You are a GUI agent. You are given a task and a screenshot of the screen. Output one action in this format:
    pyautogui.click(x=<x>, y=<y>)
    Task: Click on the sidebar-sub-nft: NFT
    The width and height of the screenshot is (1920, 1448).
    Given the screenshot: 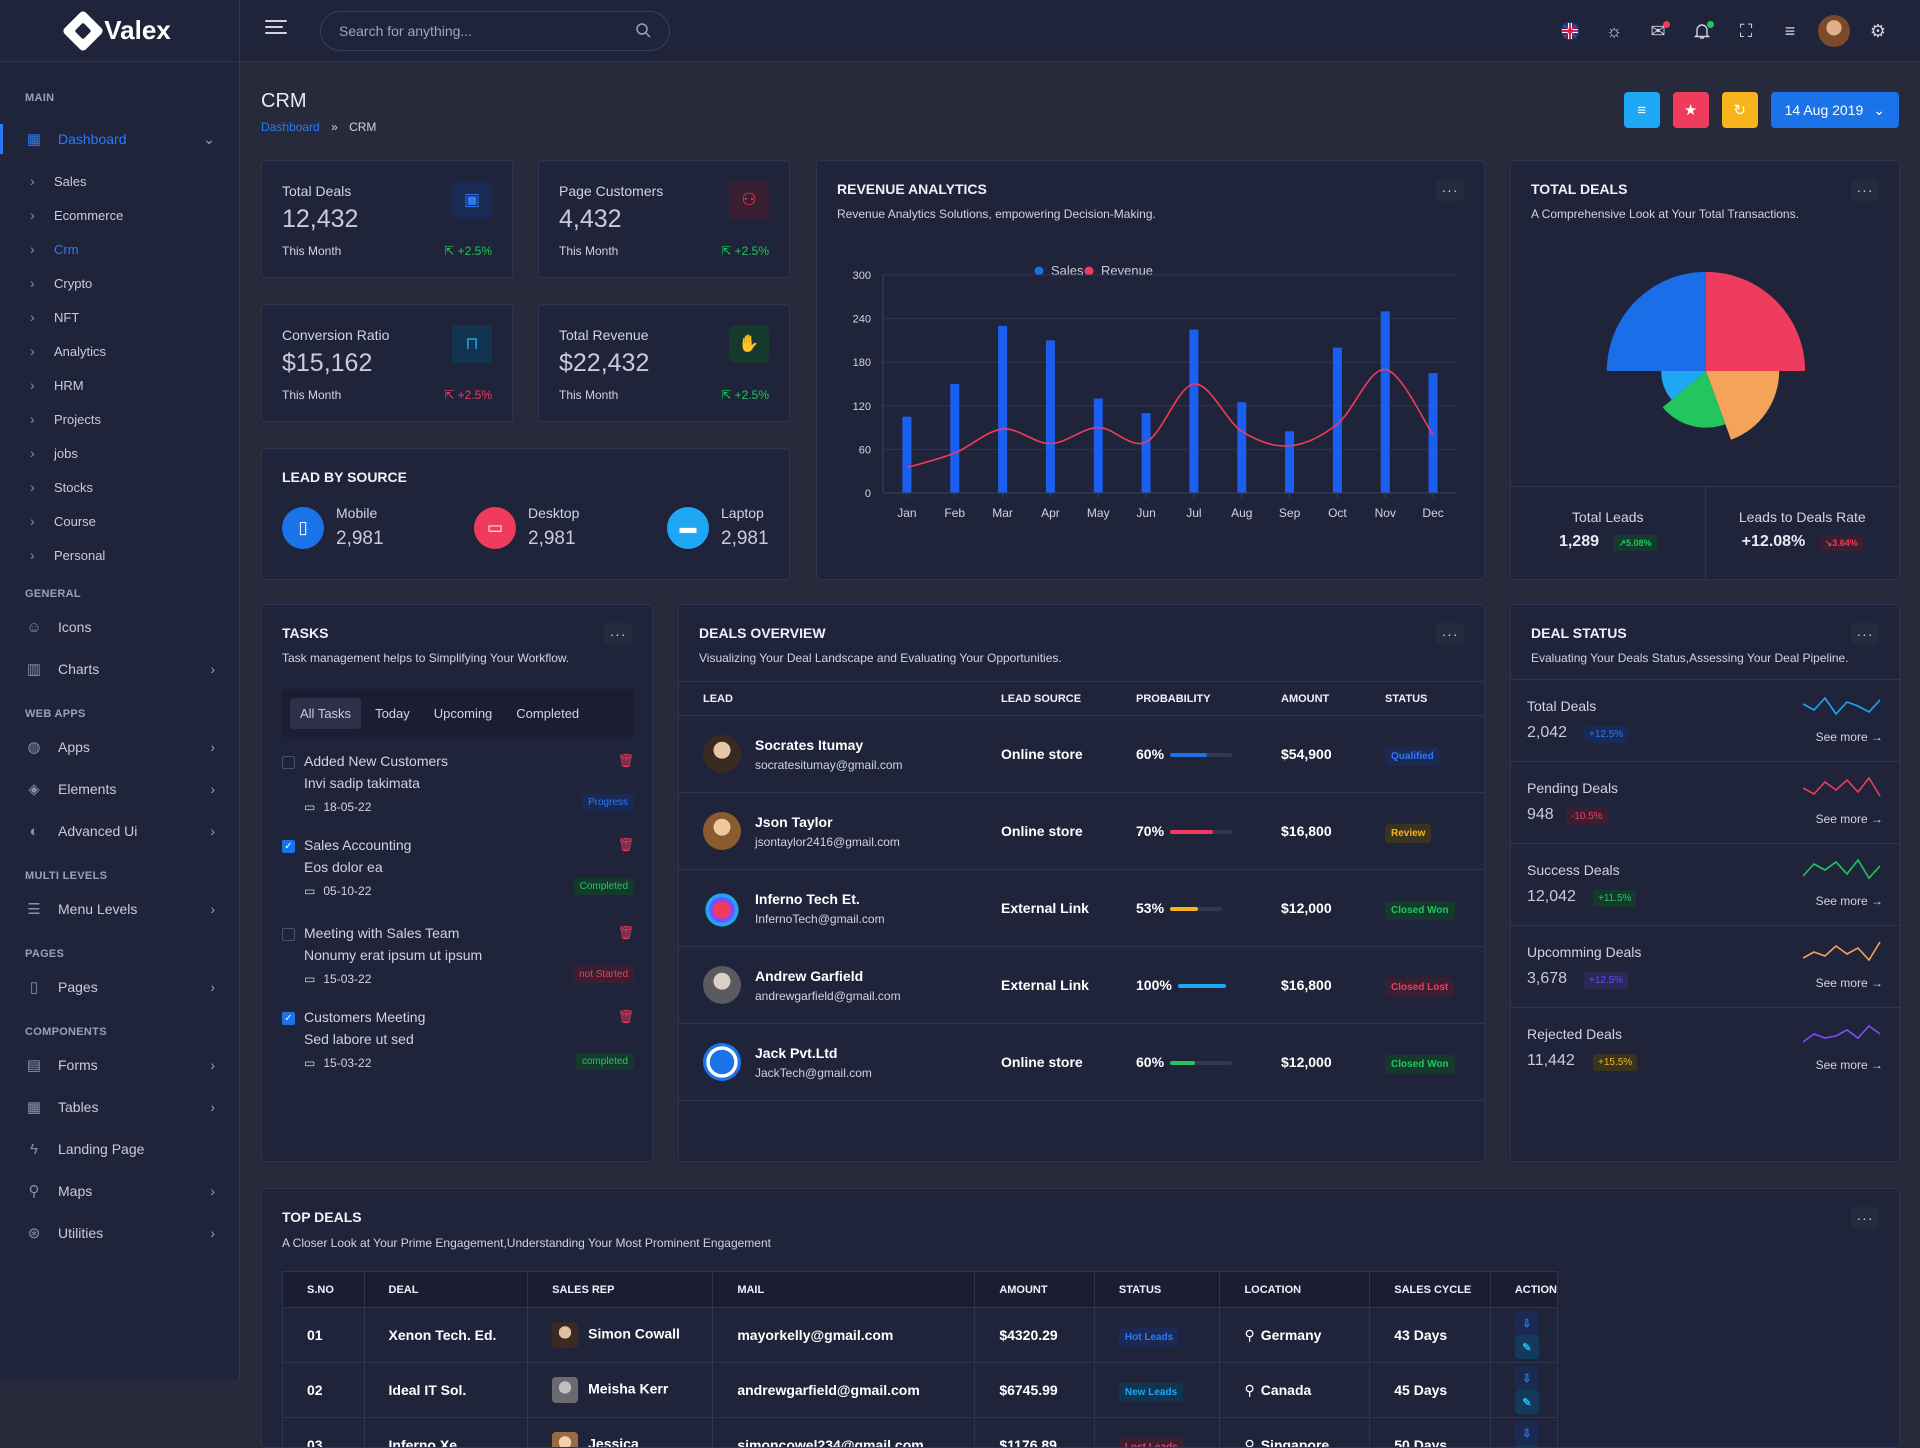 What is the action you would take?
    pyautogui.click(x=119, y=317)
    